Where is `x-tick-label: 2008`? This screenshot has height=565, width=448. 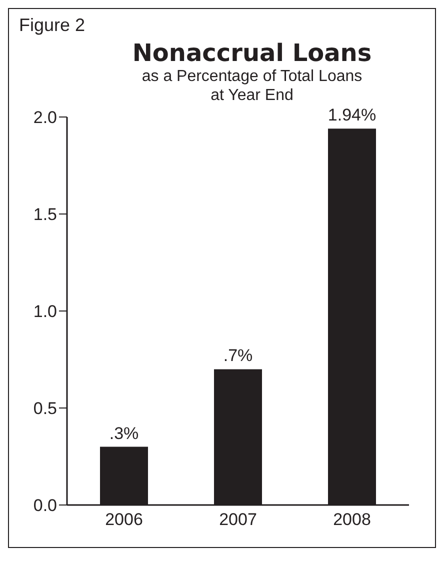 x-tick-label: 2008 is located at coordinates (352, 520).